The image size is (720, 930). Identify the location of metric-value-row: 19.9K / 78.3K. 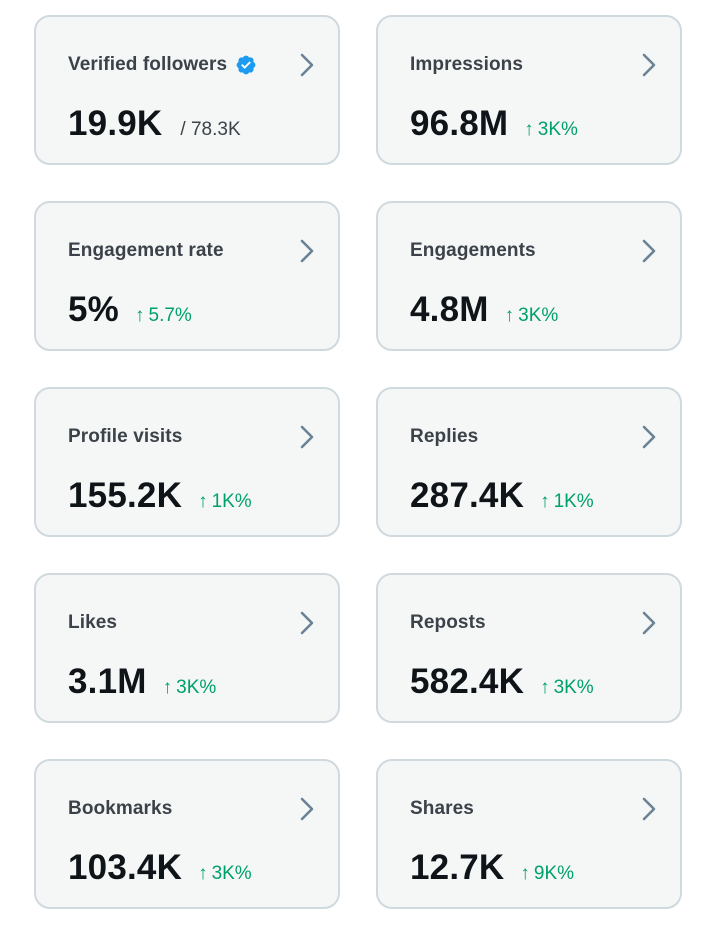
(154, 124).